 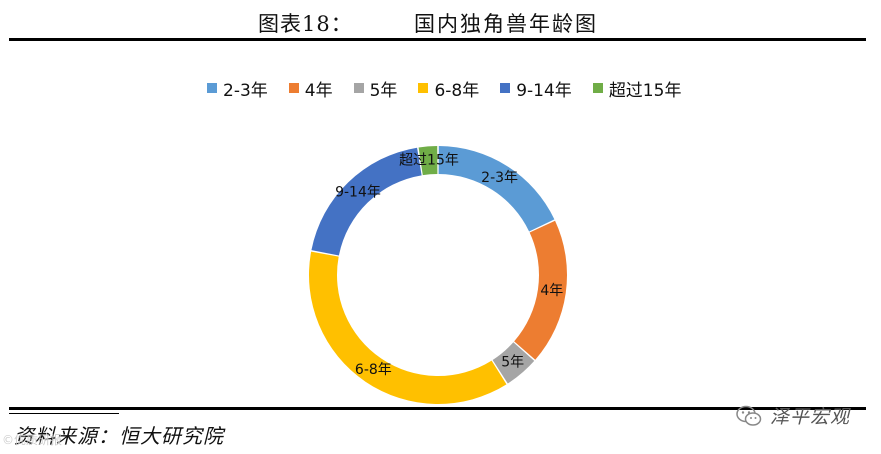 I want to click on legend-label: 5年, so click(x=383, y=90).